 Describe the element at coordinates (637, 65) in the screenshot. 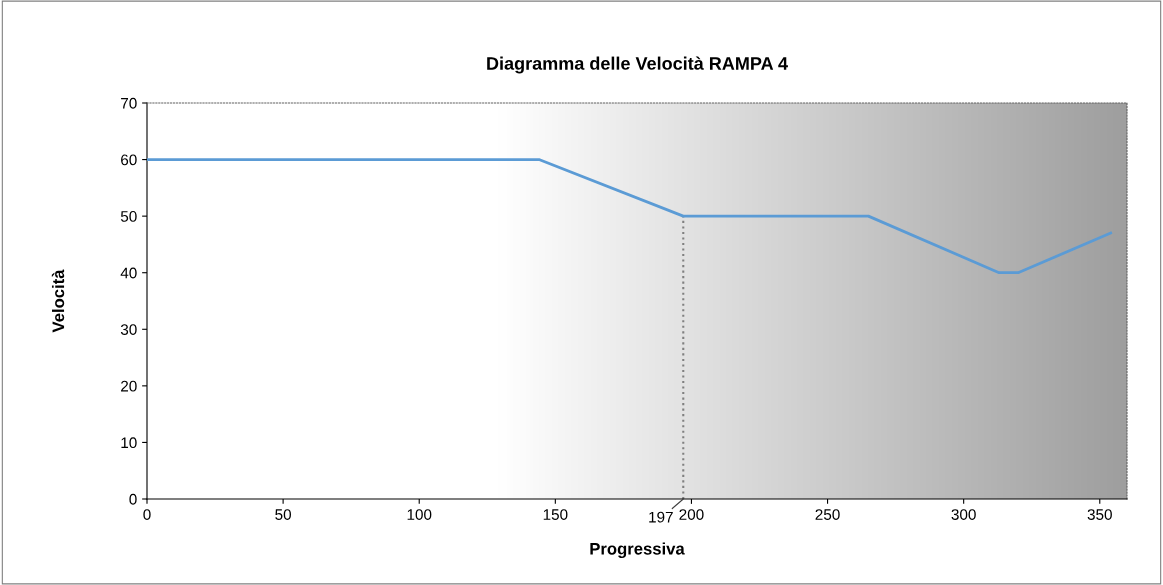

I see `chart-title: Diagramma delle Velocità RAMPA 4` at that location.